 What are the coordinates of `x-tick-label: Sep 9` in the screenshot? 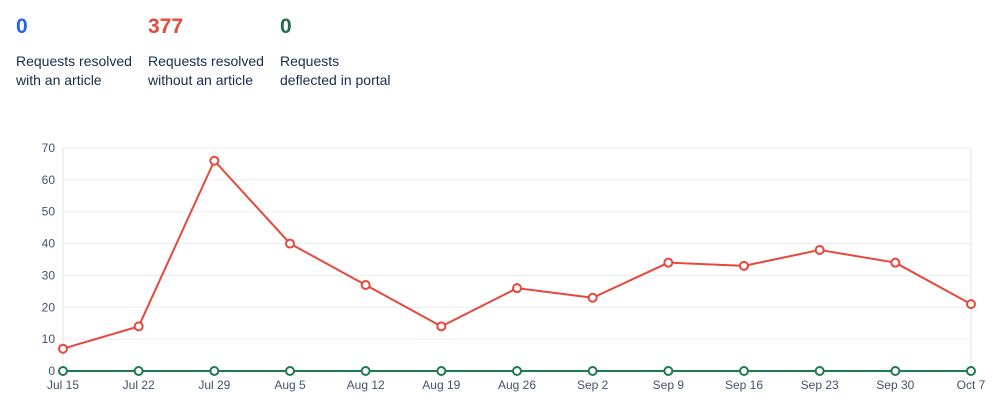 It's located at (669, 385).